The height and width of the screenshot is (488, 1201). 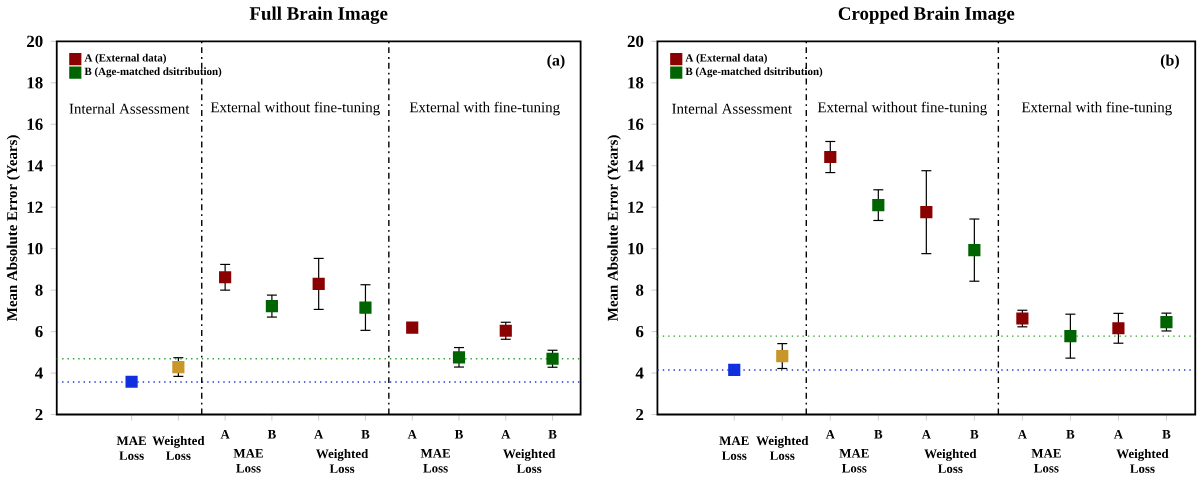 I want to click on chart-title: Full Brain Image, so click(x=318, y=15).